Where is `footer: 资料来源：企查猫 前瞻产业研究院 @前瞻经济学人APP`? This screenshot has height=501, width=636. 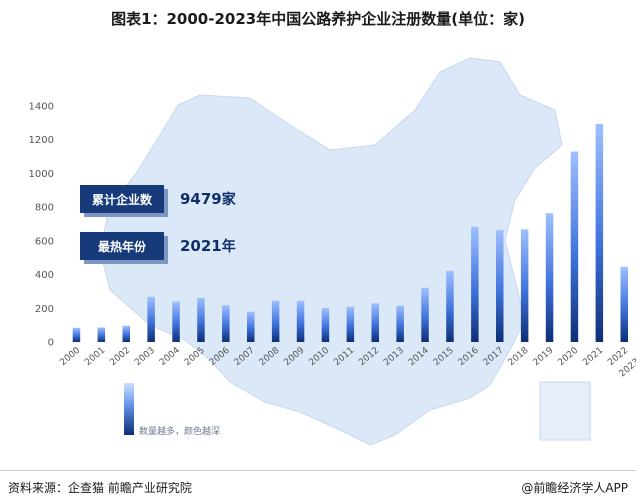
footer: 资料来源：企查猫 前瞻产业研究院 @前瞻经济学人APP is located at coordinates (318, 485).